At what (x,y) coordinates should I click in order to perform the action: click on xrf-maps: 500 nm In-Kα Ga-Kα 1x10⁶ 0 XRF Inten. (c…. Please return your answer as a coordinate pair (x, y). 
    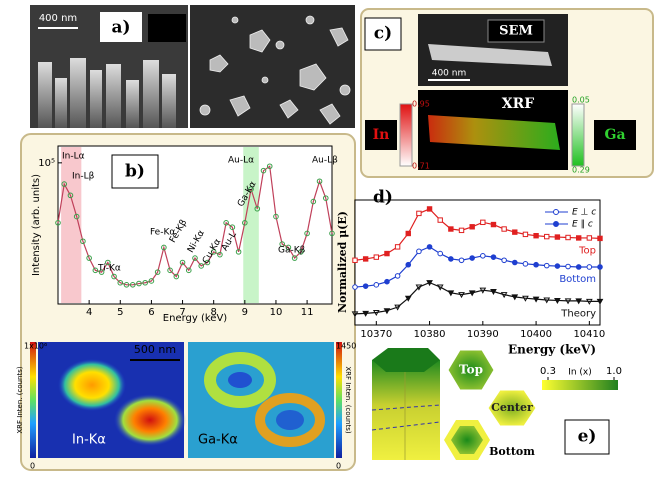
    Looking at the image, I should click on (186, 406).